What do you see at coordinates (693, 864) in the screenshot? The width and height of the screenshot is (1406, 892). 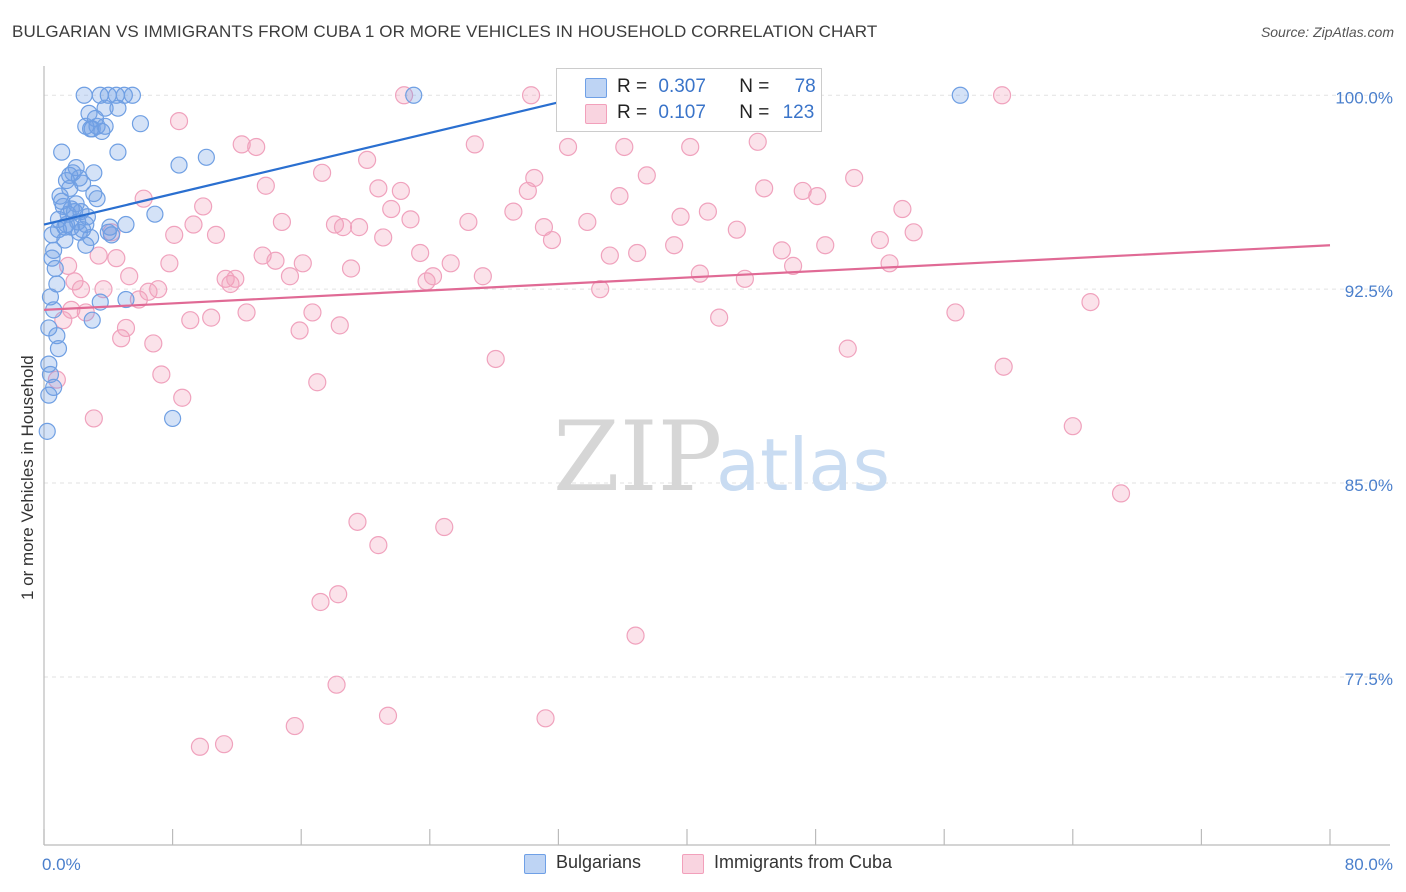 I see `bottom-legend-swatch-cuba` at bounding box center [693, 864].